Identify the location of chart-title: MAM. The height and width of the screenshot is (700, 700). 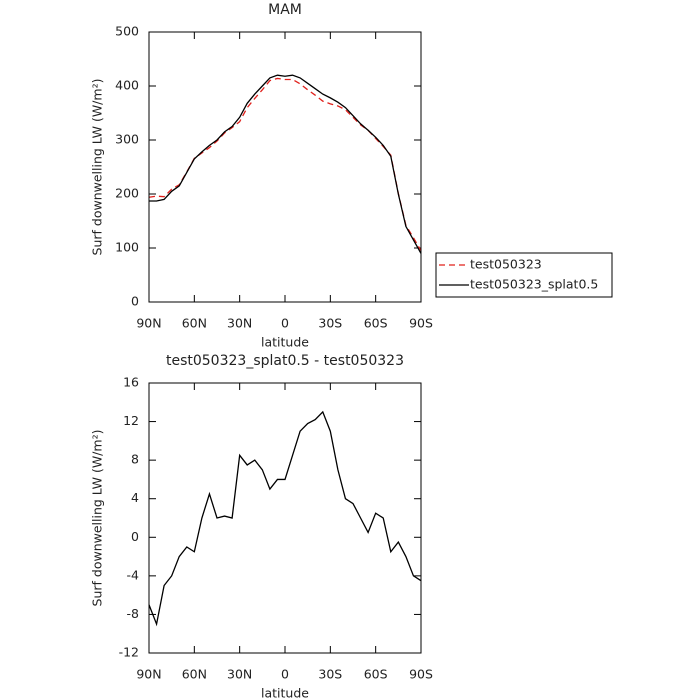
(285, 10).